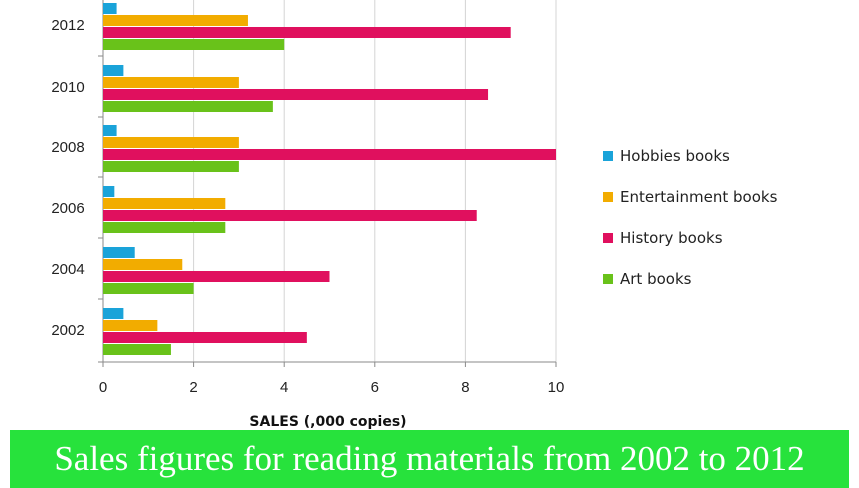 The height and width of the screenshot is (488, 859). I want to click on bar-art-books-2006, so click(164, 227).